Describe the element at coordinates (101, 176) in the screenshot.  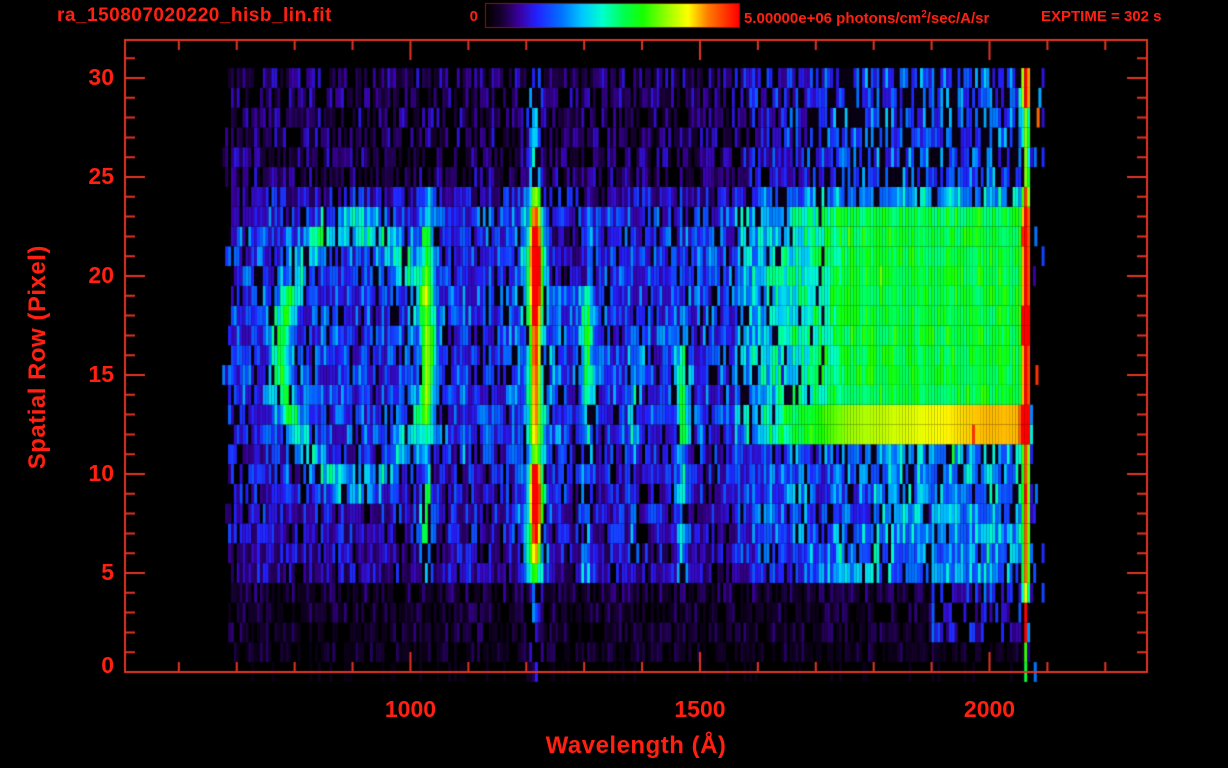
I see `y-tick-label: 25` at that location.